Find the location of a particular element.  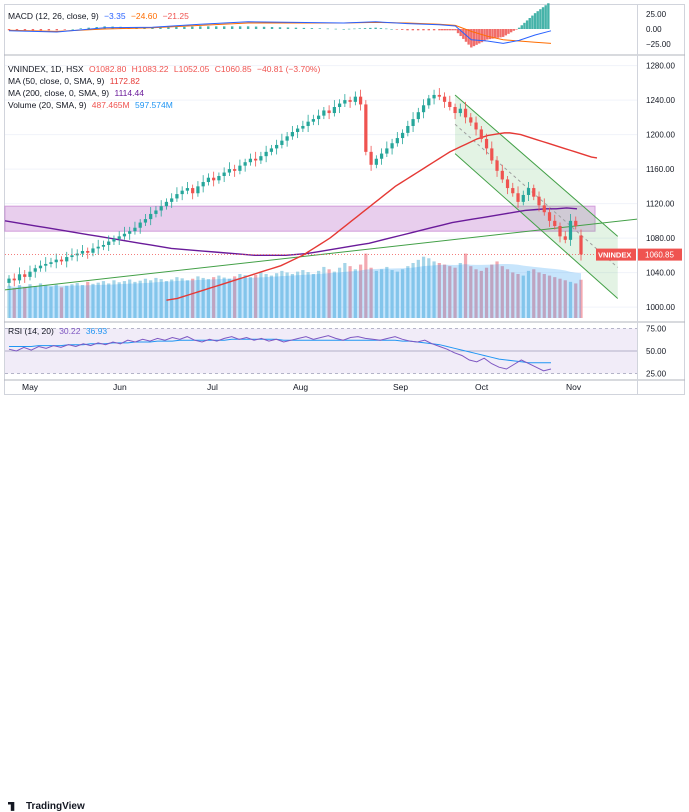

volume-ma-area is located at coordinates (295, 290).